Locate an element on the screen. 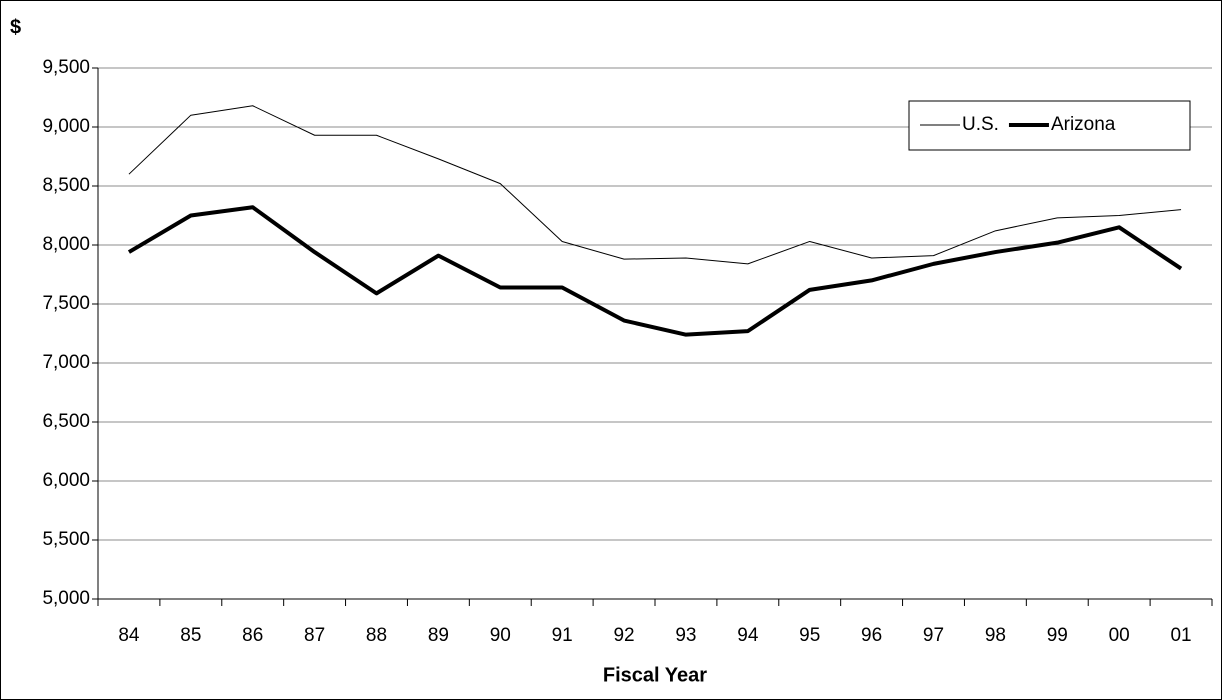 The image size is (1222, 700). x-tick-label: 98 is located at coordinates (995, 635).